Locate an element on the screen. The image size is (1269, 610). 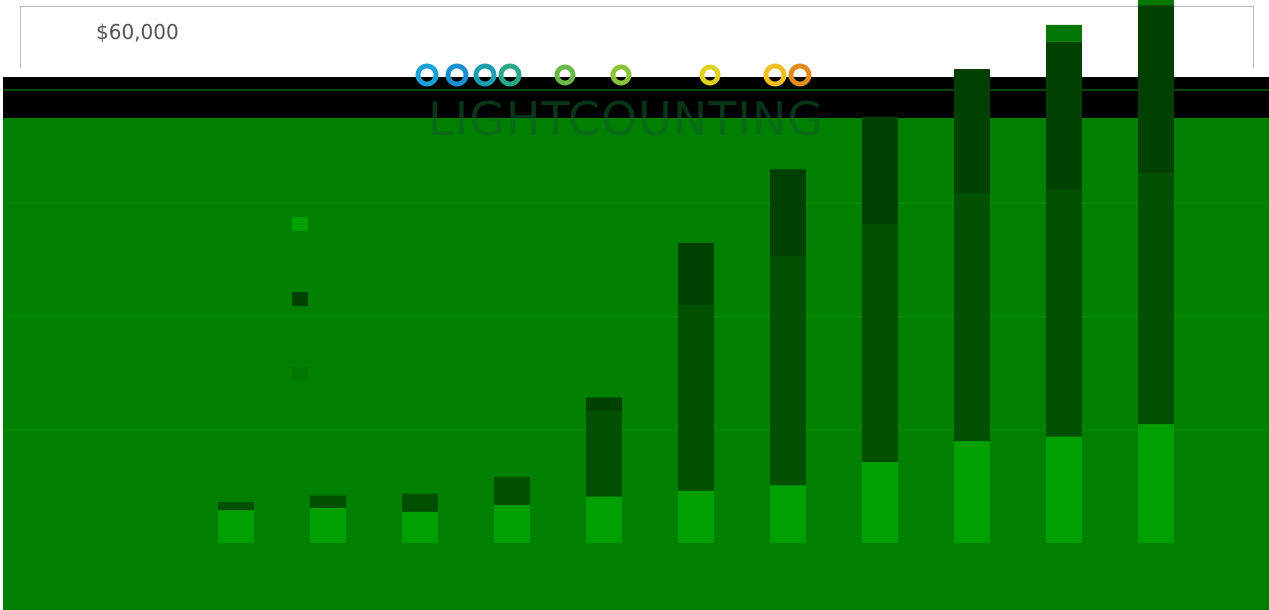
lightcounting-logo is located at coordinates (613, 75).